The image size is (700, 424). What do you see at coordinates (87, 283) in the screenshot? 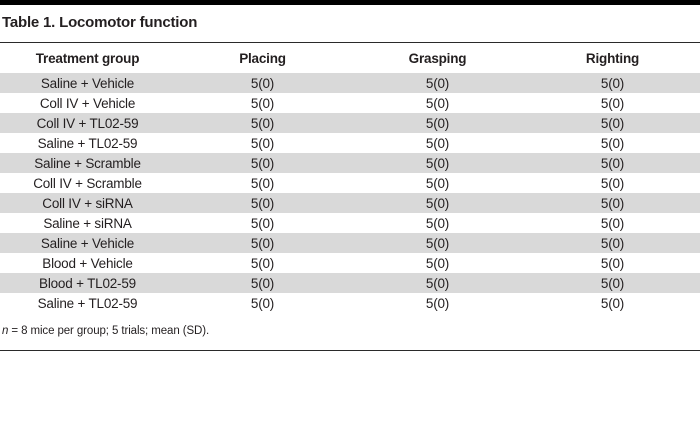
I see `treatment-group-cell: Blood + TL02-59` at bounding box center [87, 283].